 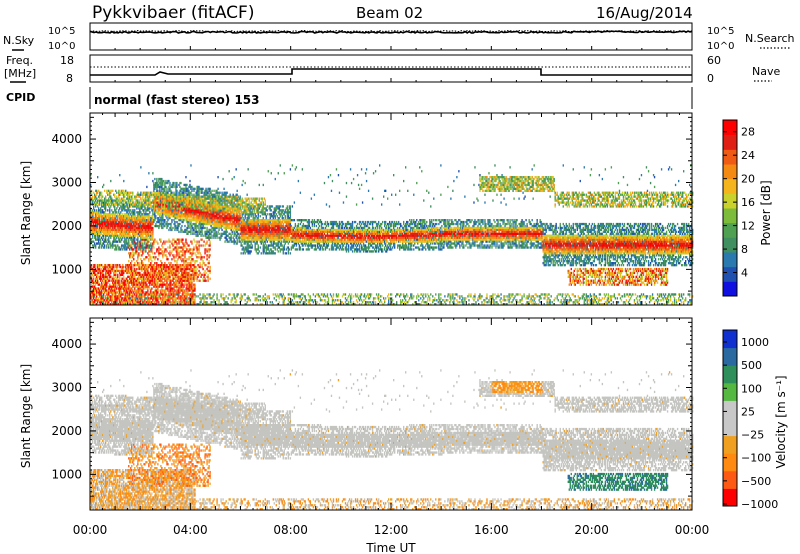 What do you see at coordinates (177, 100) in the screenshot?
I see `cpid-value: normal (fast stereo) 153` at bounding box center [177, 100].